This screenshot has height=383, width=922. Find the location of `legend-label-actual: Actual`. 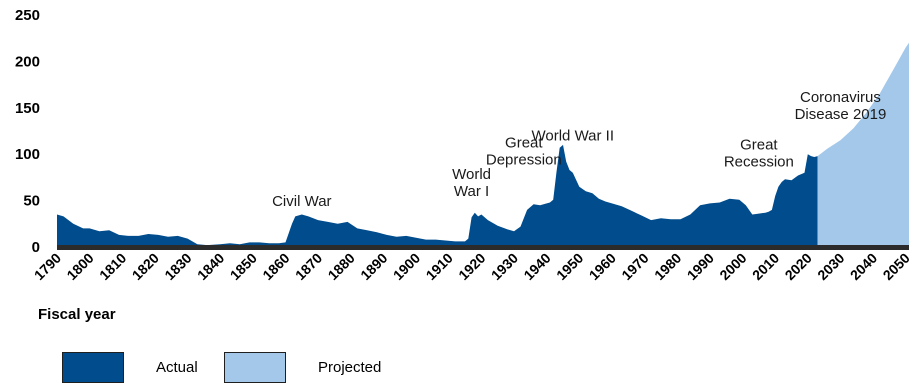

legend-label-actual: Actual is located at coordinates (177, 367).